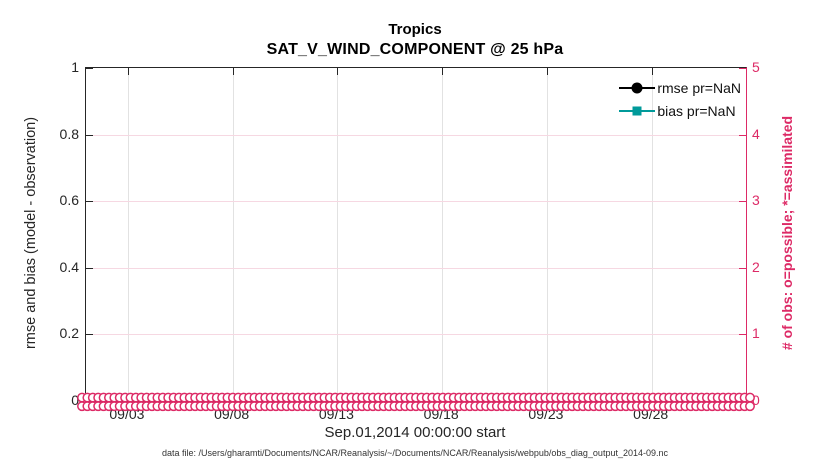 The height and width of the screenshot is (470, 830). What do you see at coordinates (75, 400) in the screenshot?
I see `left-y-tick-label: 0` at bounding box center [75, 400].